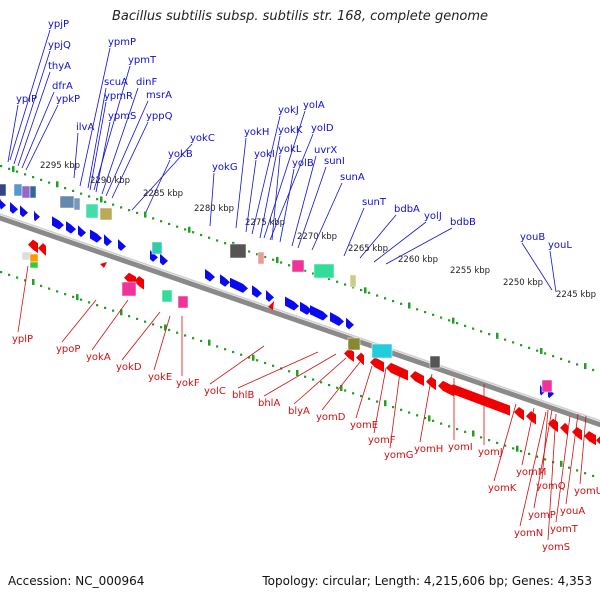  Describe the element at coordinates (202, 138) in the screenshot. I see `forward-gene-label: yokC` at that location.